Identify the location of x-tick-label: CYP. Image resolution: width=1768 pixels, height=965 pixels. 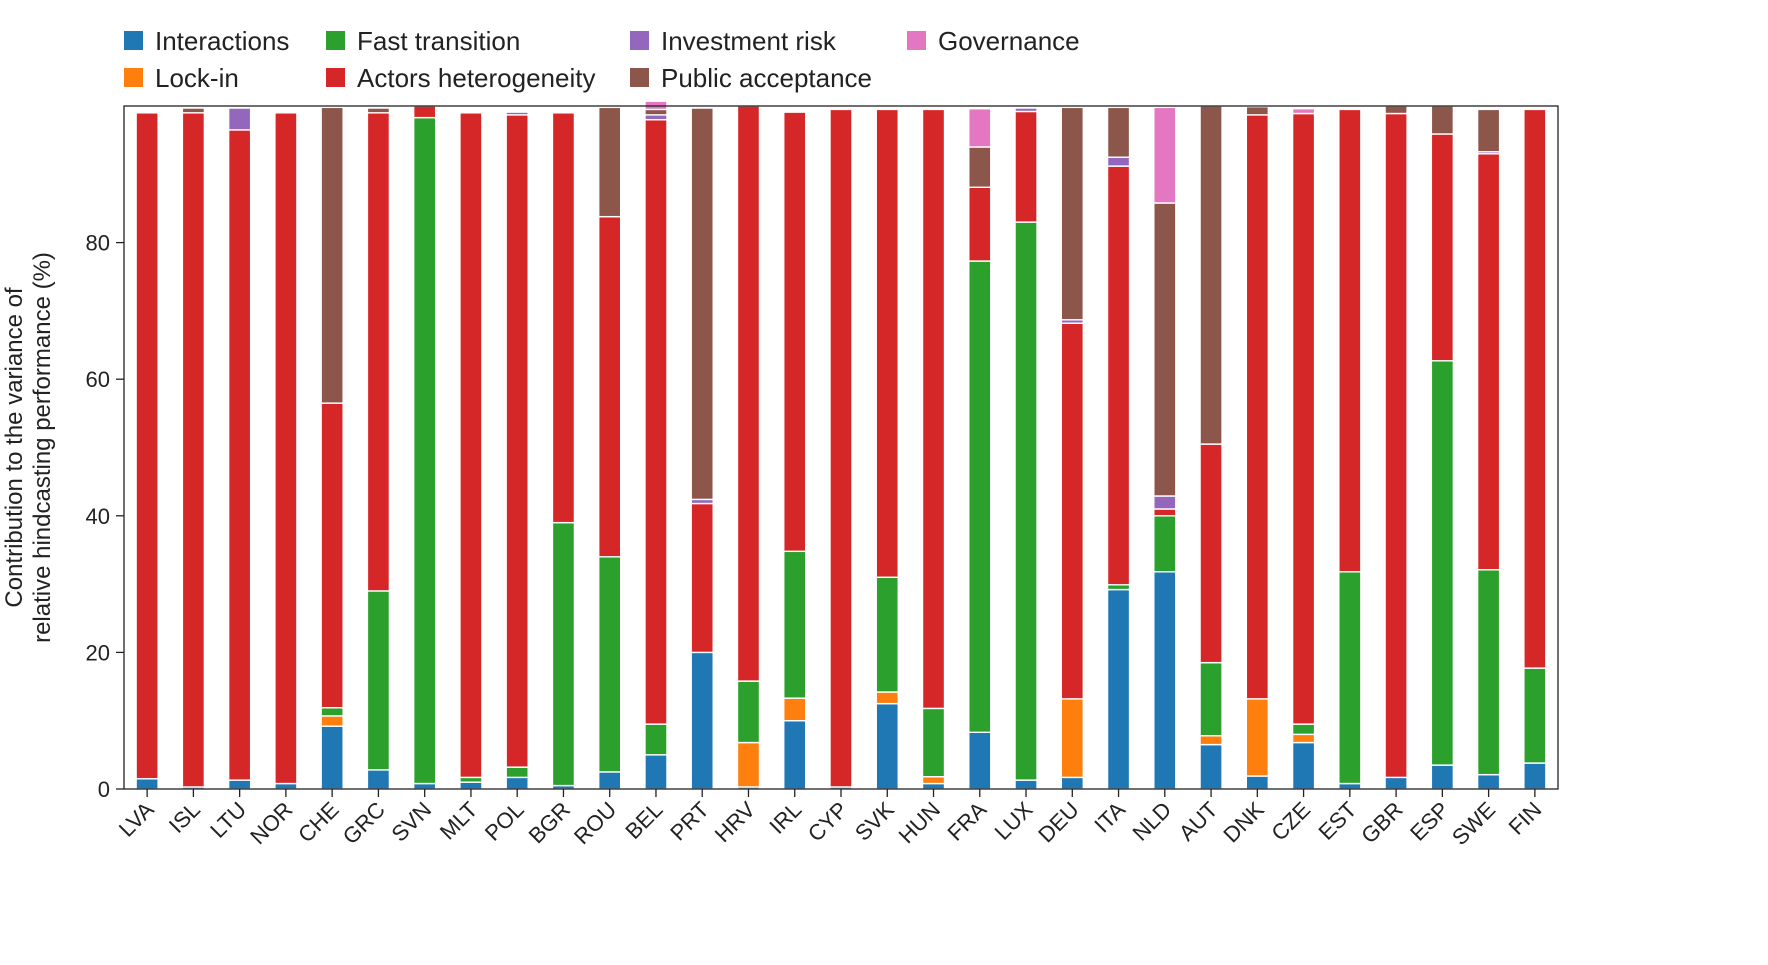
(828, 822).